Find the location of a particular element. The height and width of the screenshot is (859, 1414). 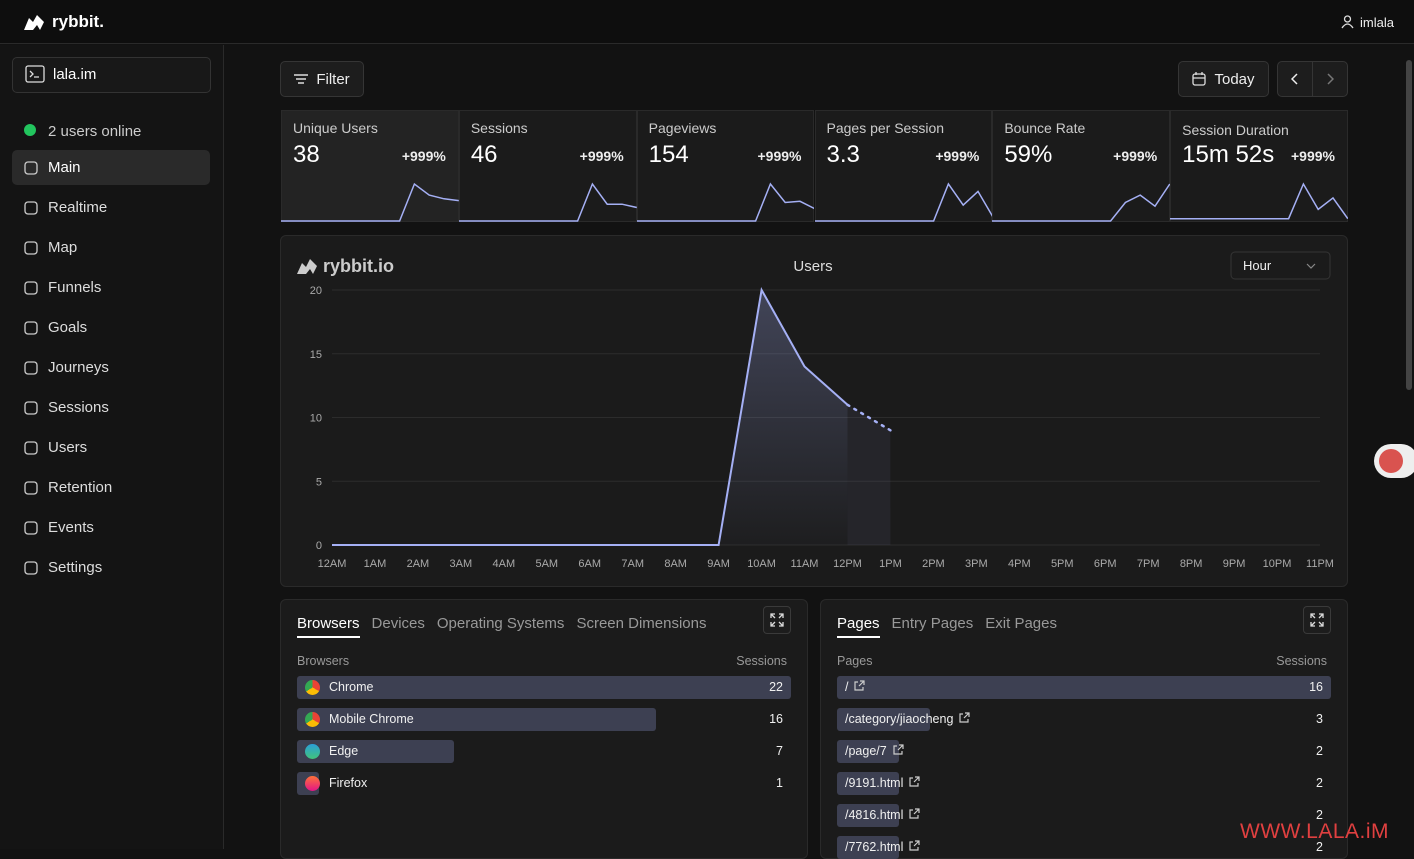

nav-item: Settings is located at coordinates (111, 567).